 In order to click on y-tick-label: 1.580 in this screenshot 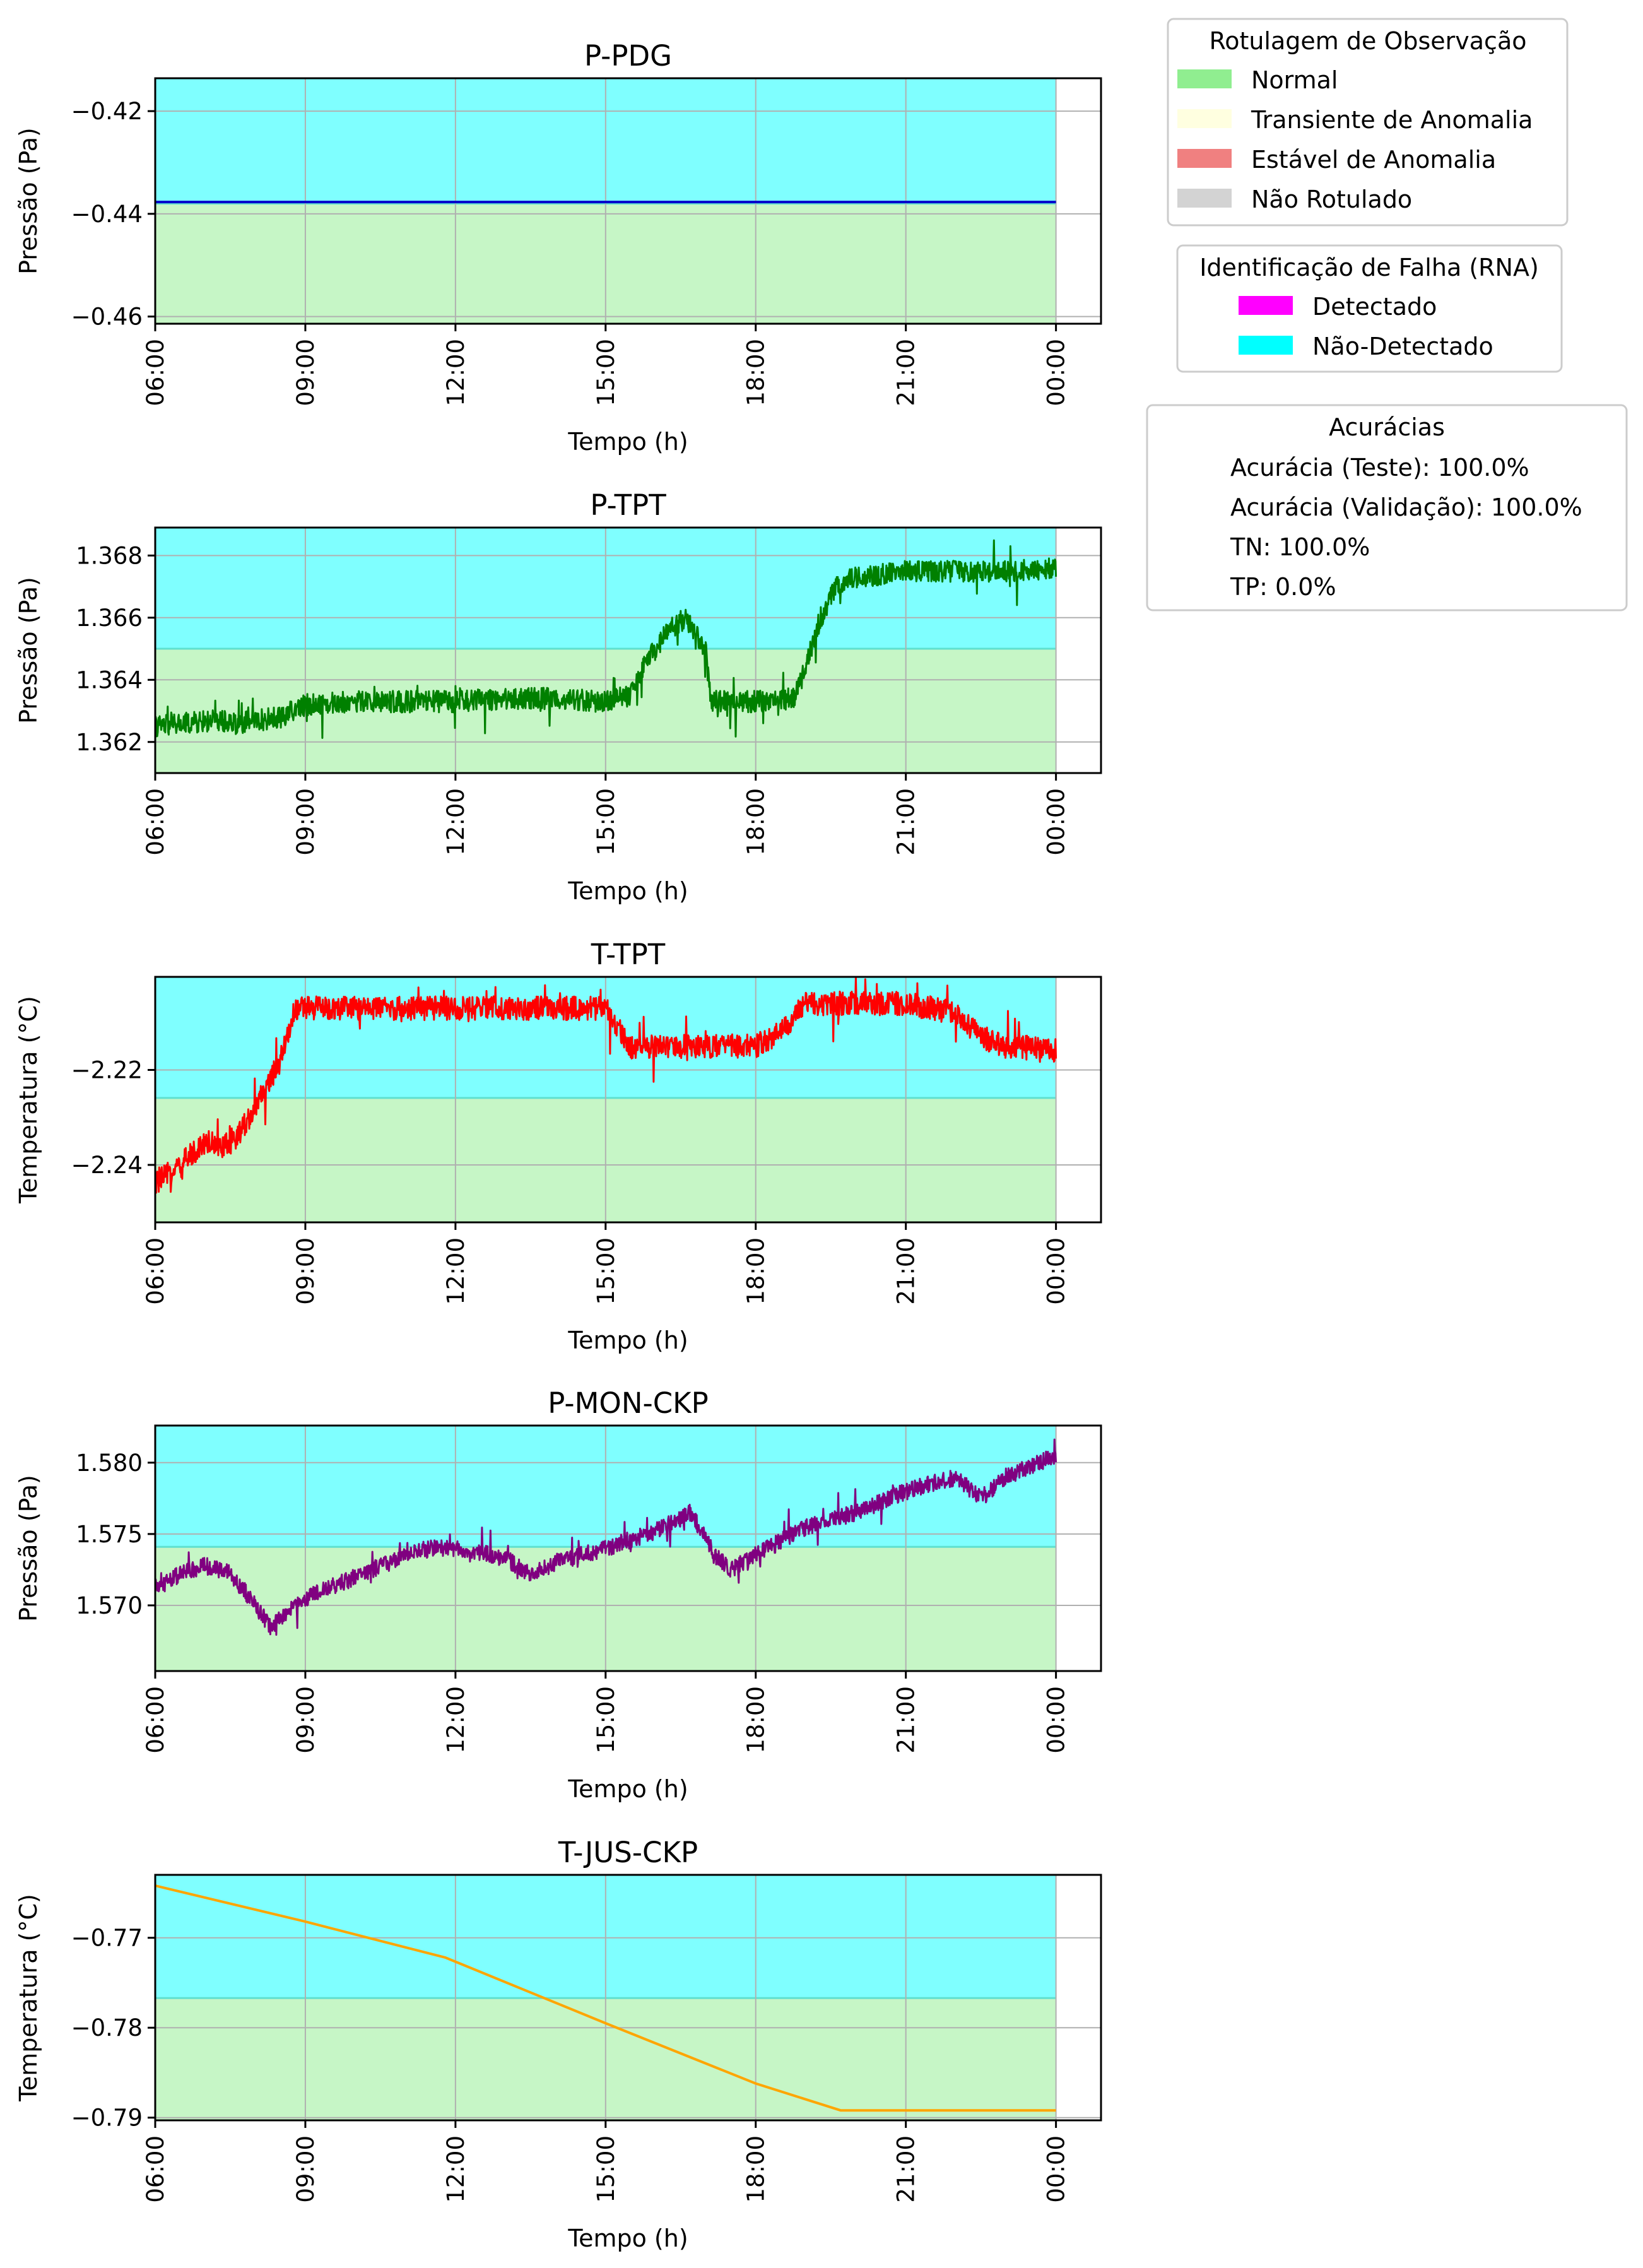, I will do `click(109, 1464)`.